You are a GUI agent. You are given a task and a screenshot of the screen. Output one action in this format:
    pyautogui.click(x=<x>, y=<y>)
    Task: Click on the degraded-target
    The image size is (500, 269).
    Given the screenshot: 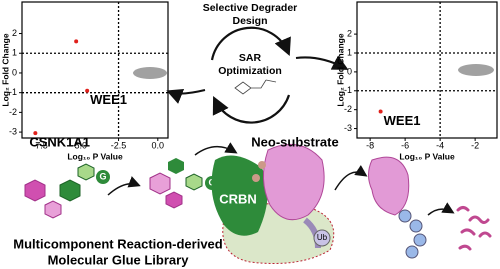 What is the action you would take?
    pyautogui.click(x=389, y=186)
    